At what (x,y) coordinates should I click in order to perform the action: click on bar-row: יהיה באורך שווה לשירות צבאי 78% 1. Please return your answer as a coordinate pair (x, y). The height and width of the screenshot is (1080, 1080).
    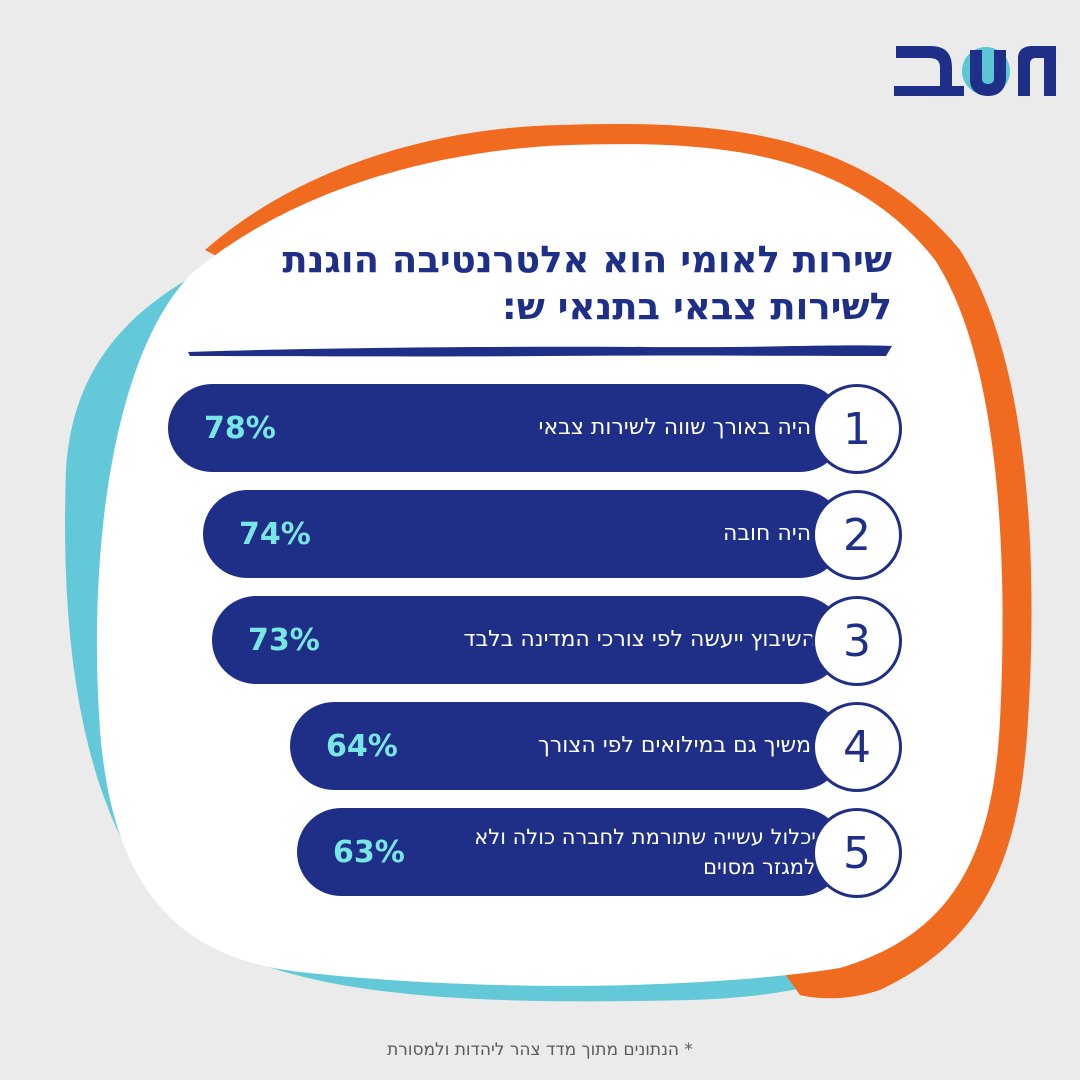
    Looking at the image, I should click on (535, 429).